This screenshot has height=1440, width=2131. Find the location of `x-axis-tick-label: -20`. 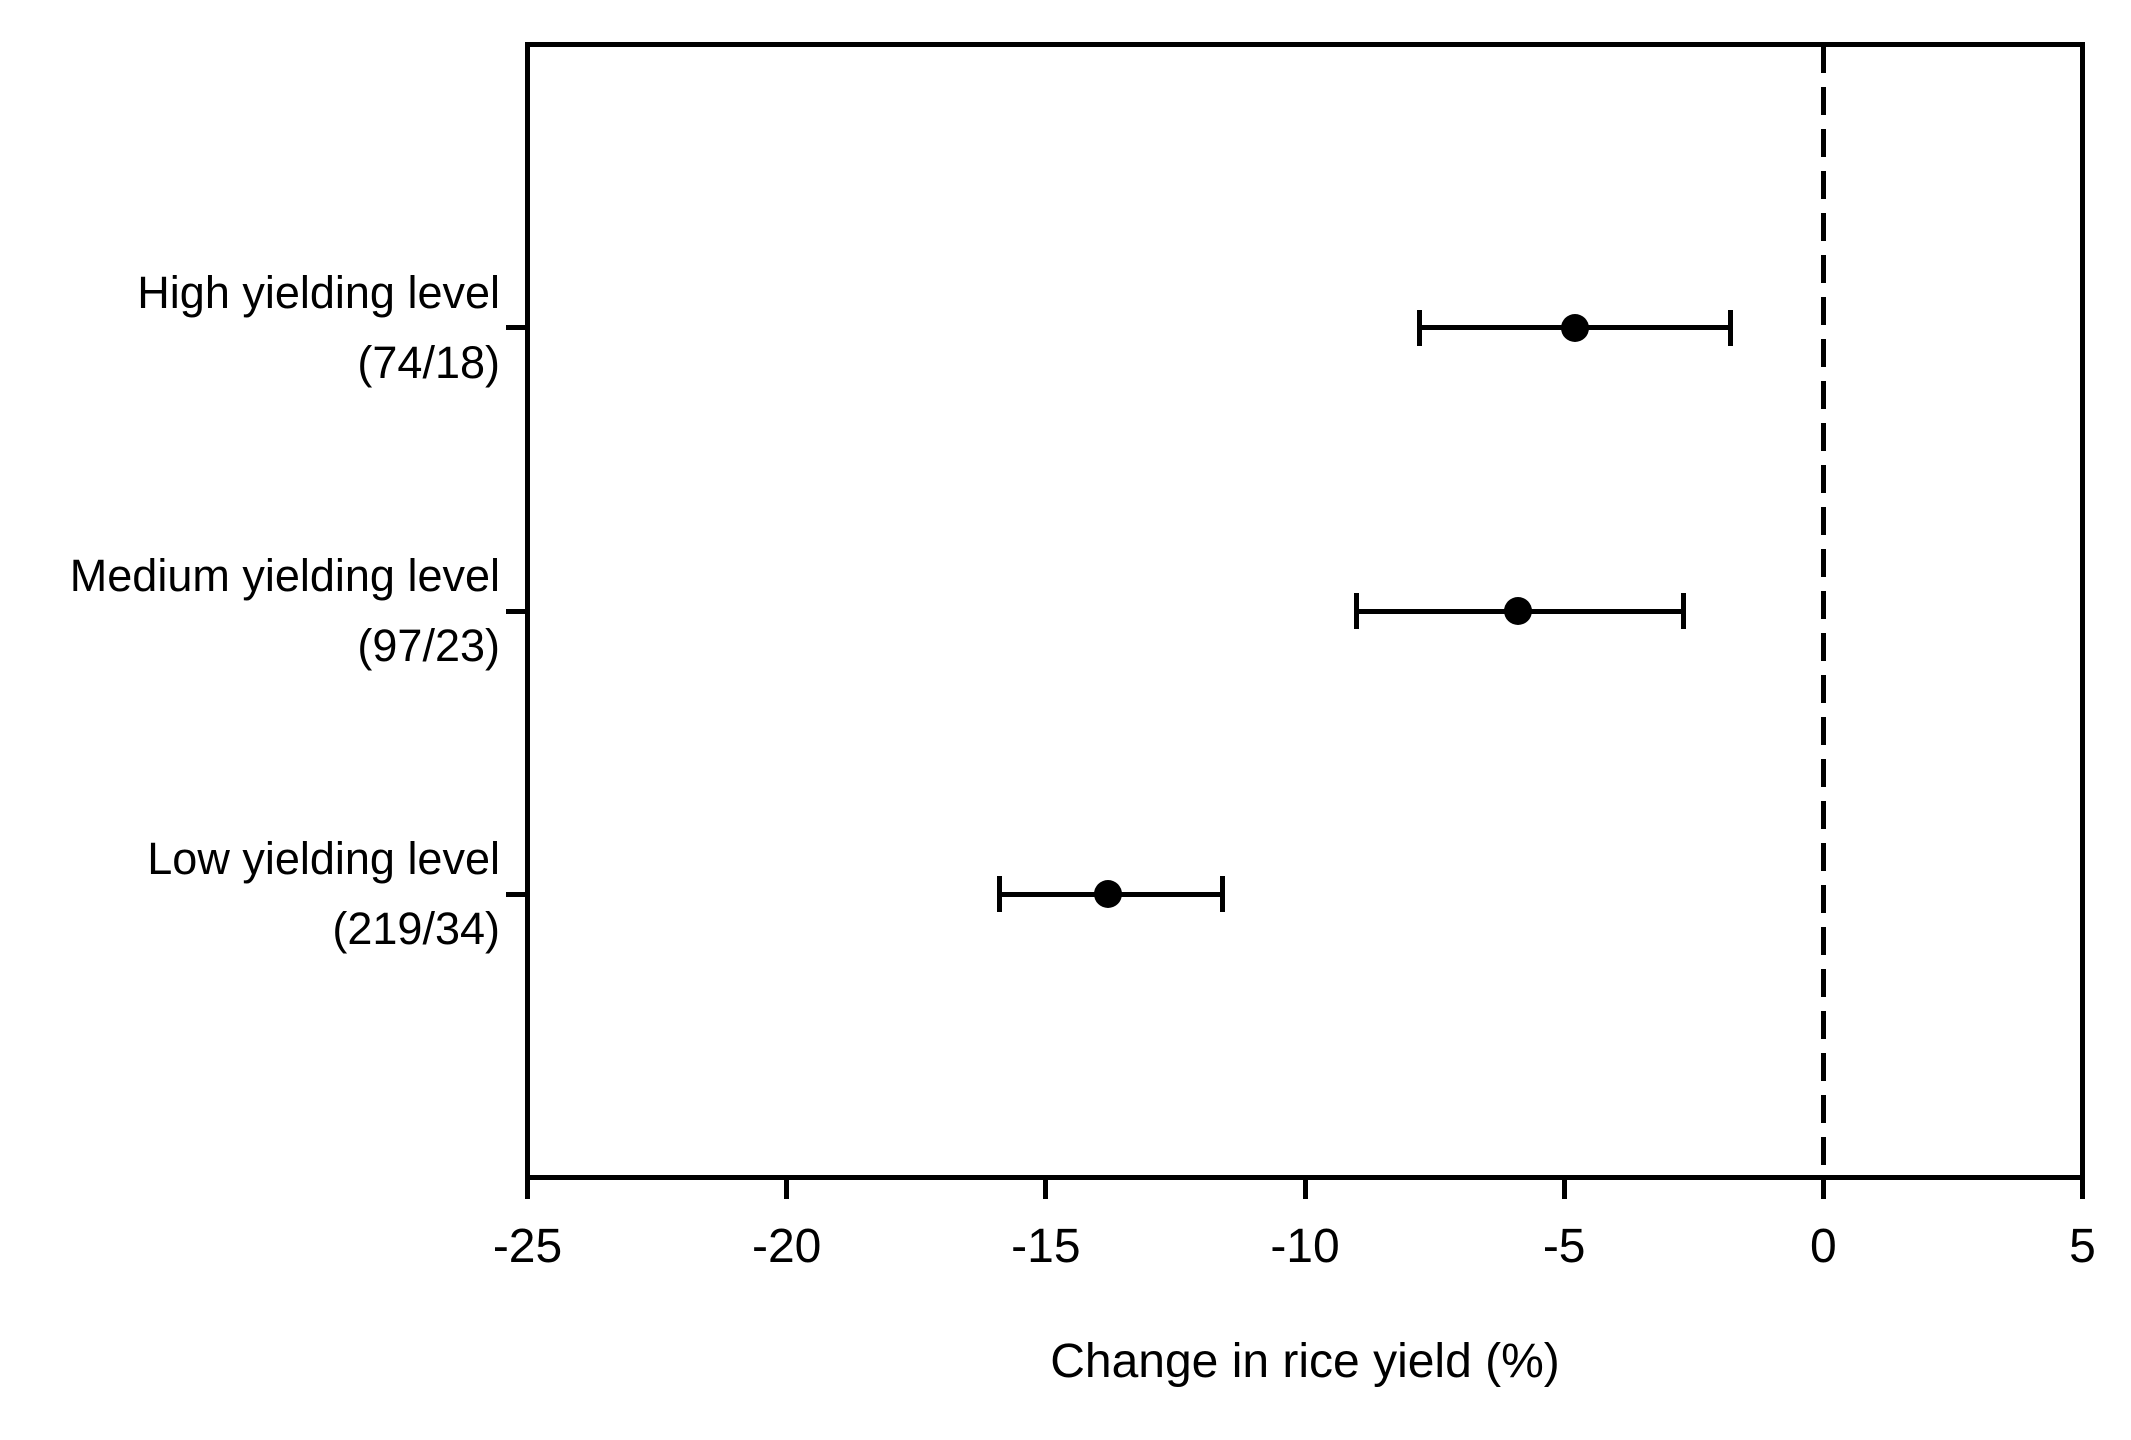

x-axis-tick-label: -20 is located at coordinates (786, 1246).